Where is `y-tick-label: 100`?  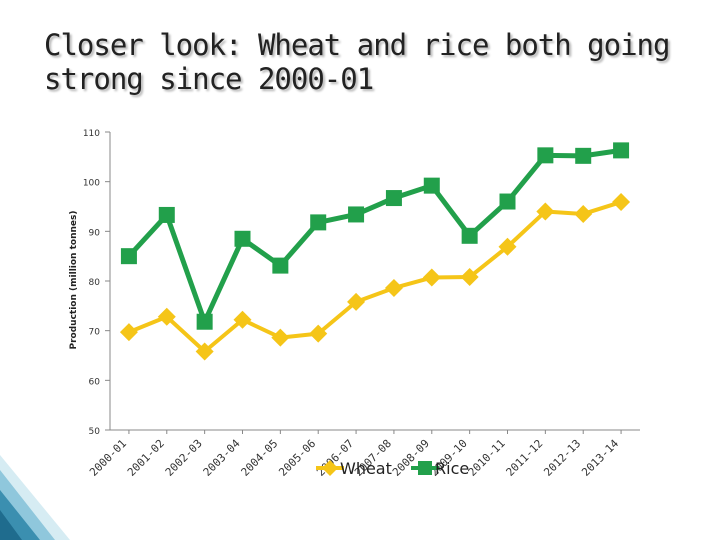
y-tick-label: 100 is located at coordinates (91, 184).